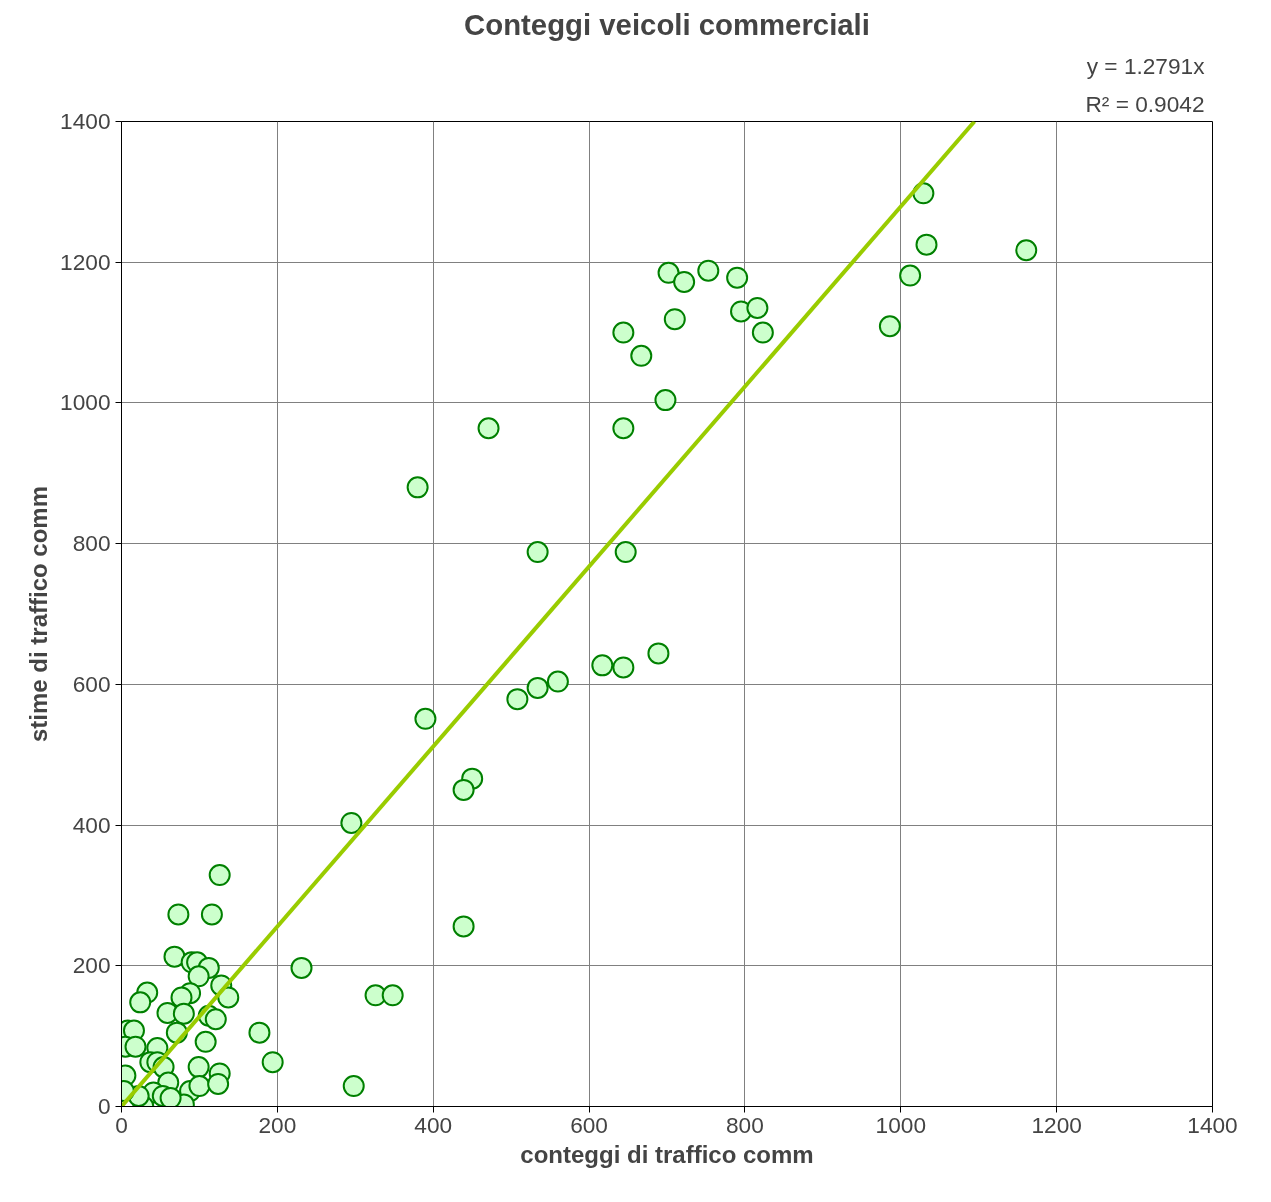 Image resolution: width=1271 pixels, height=1202 pixels. What do you see at coordinates (433, 1124) in the screenshot?
I see `x-tick-label: 400` at bounding box center [433, 1124].